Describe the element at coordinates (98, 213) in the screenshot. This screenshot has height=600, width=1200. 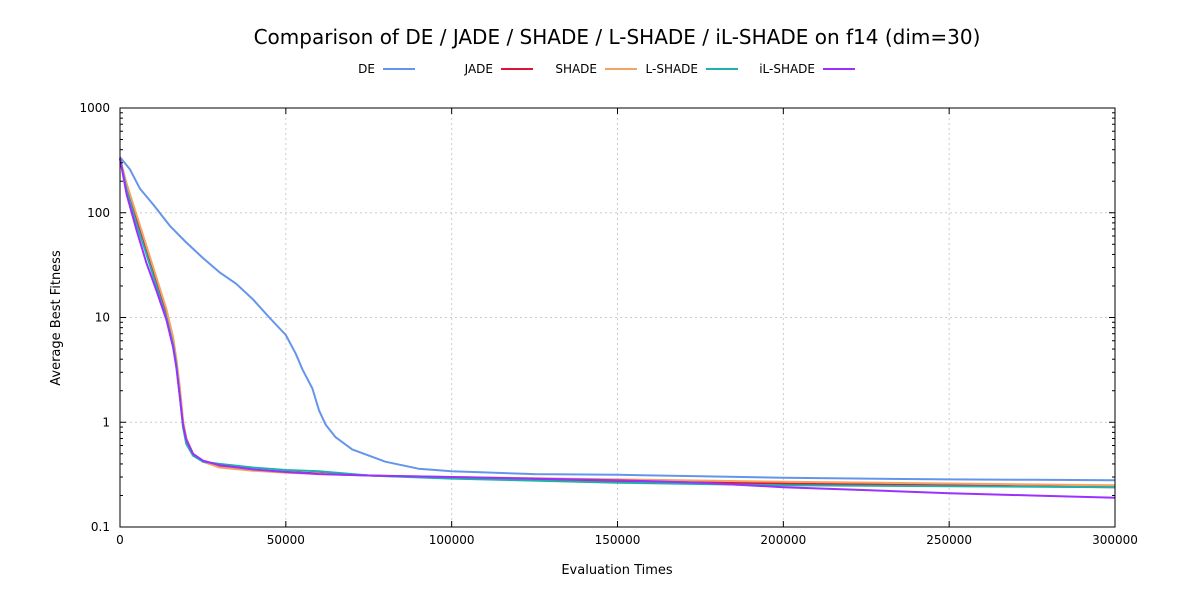
I see `y-tick-label: 100` at that location.